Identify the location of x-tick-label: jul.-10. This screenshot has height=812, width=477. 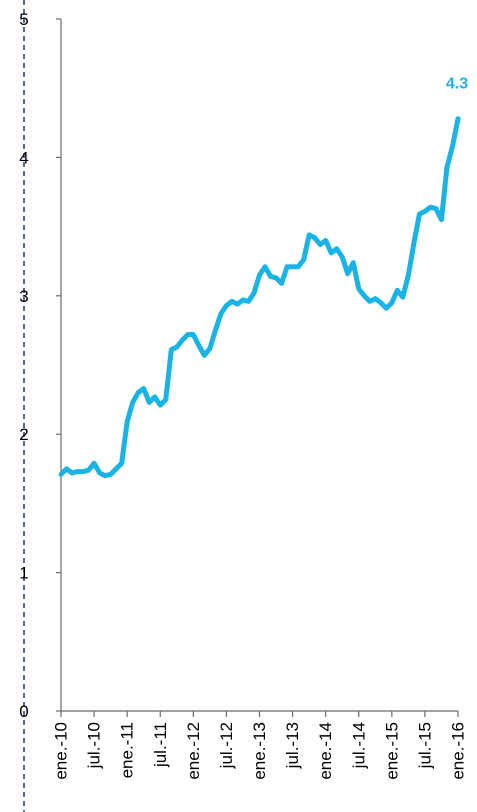
(94, 745).